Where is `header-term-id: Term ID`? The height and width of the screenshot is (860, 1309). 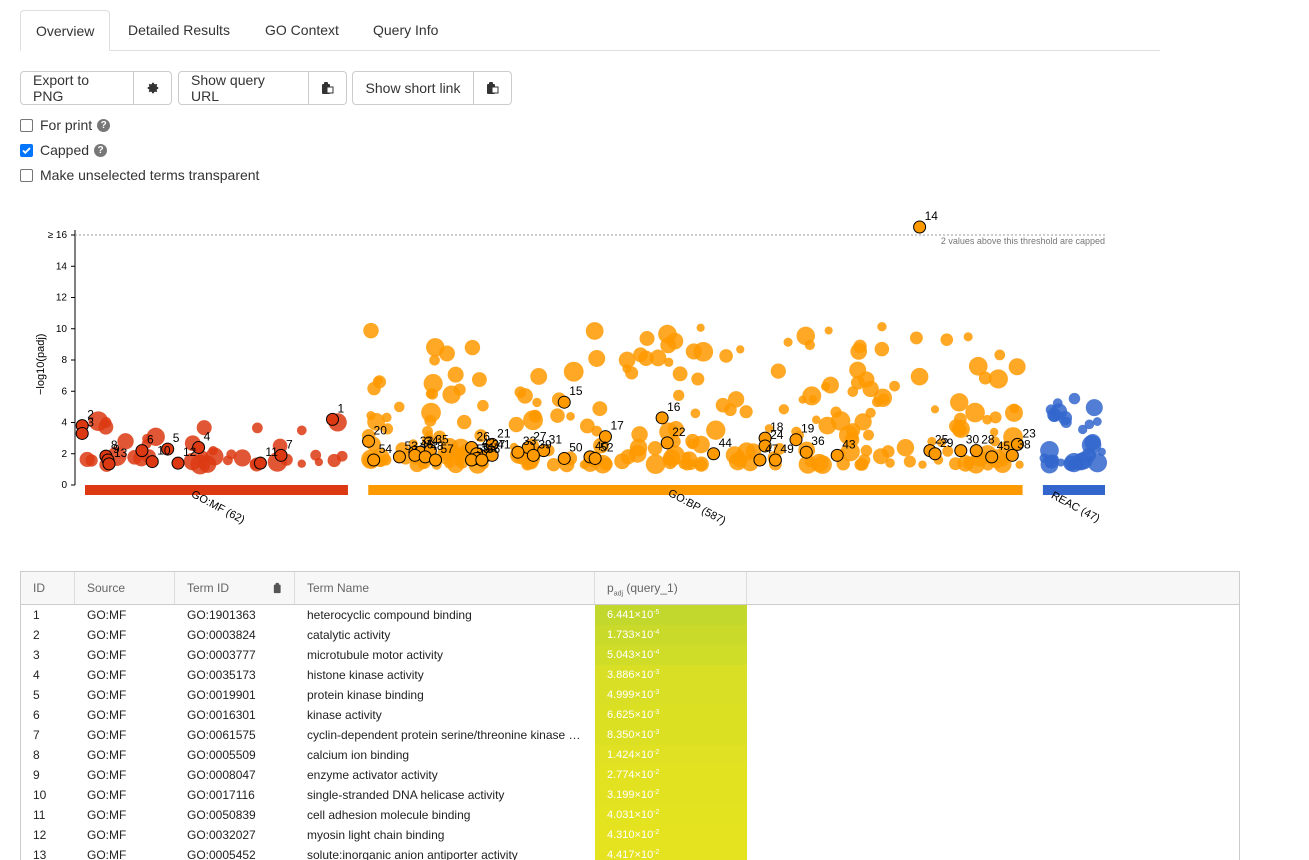
header-term-id: Term ID is located at coordinates (235, 588).